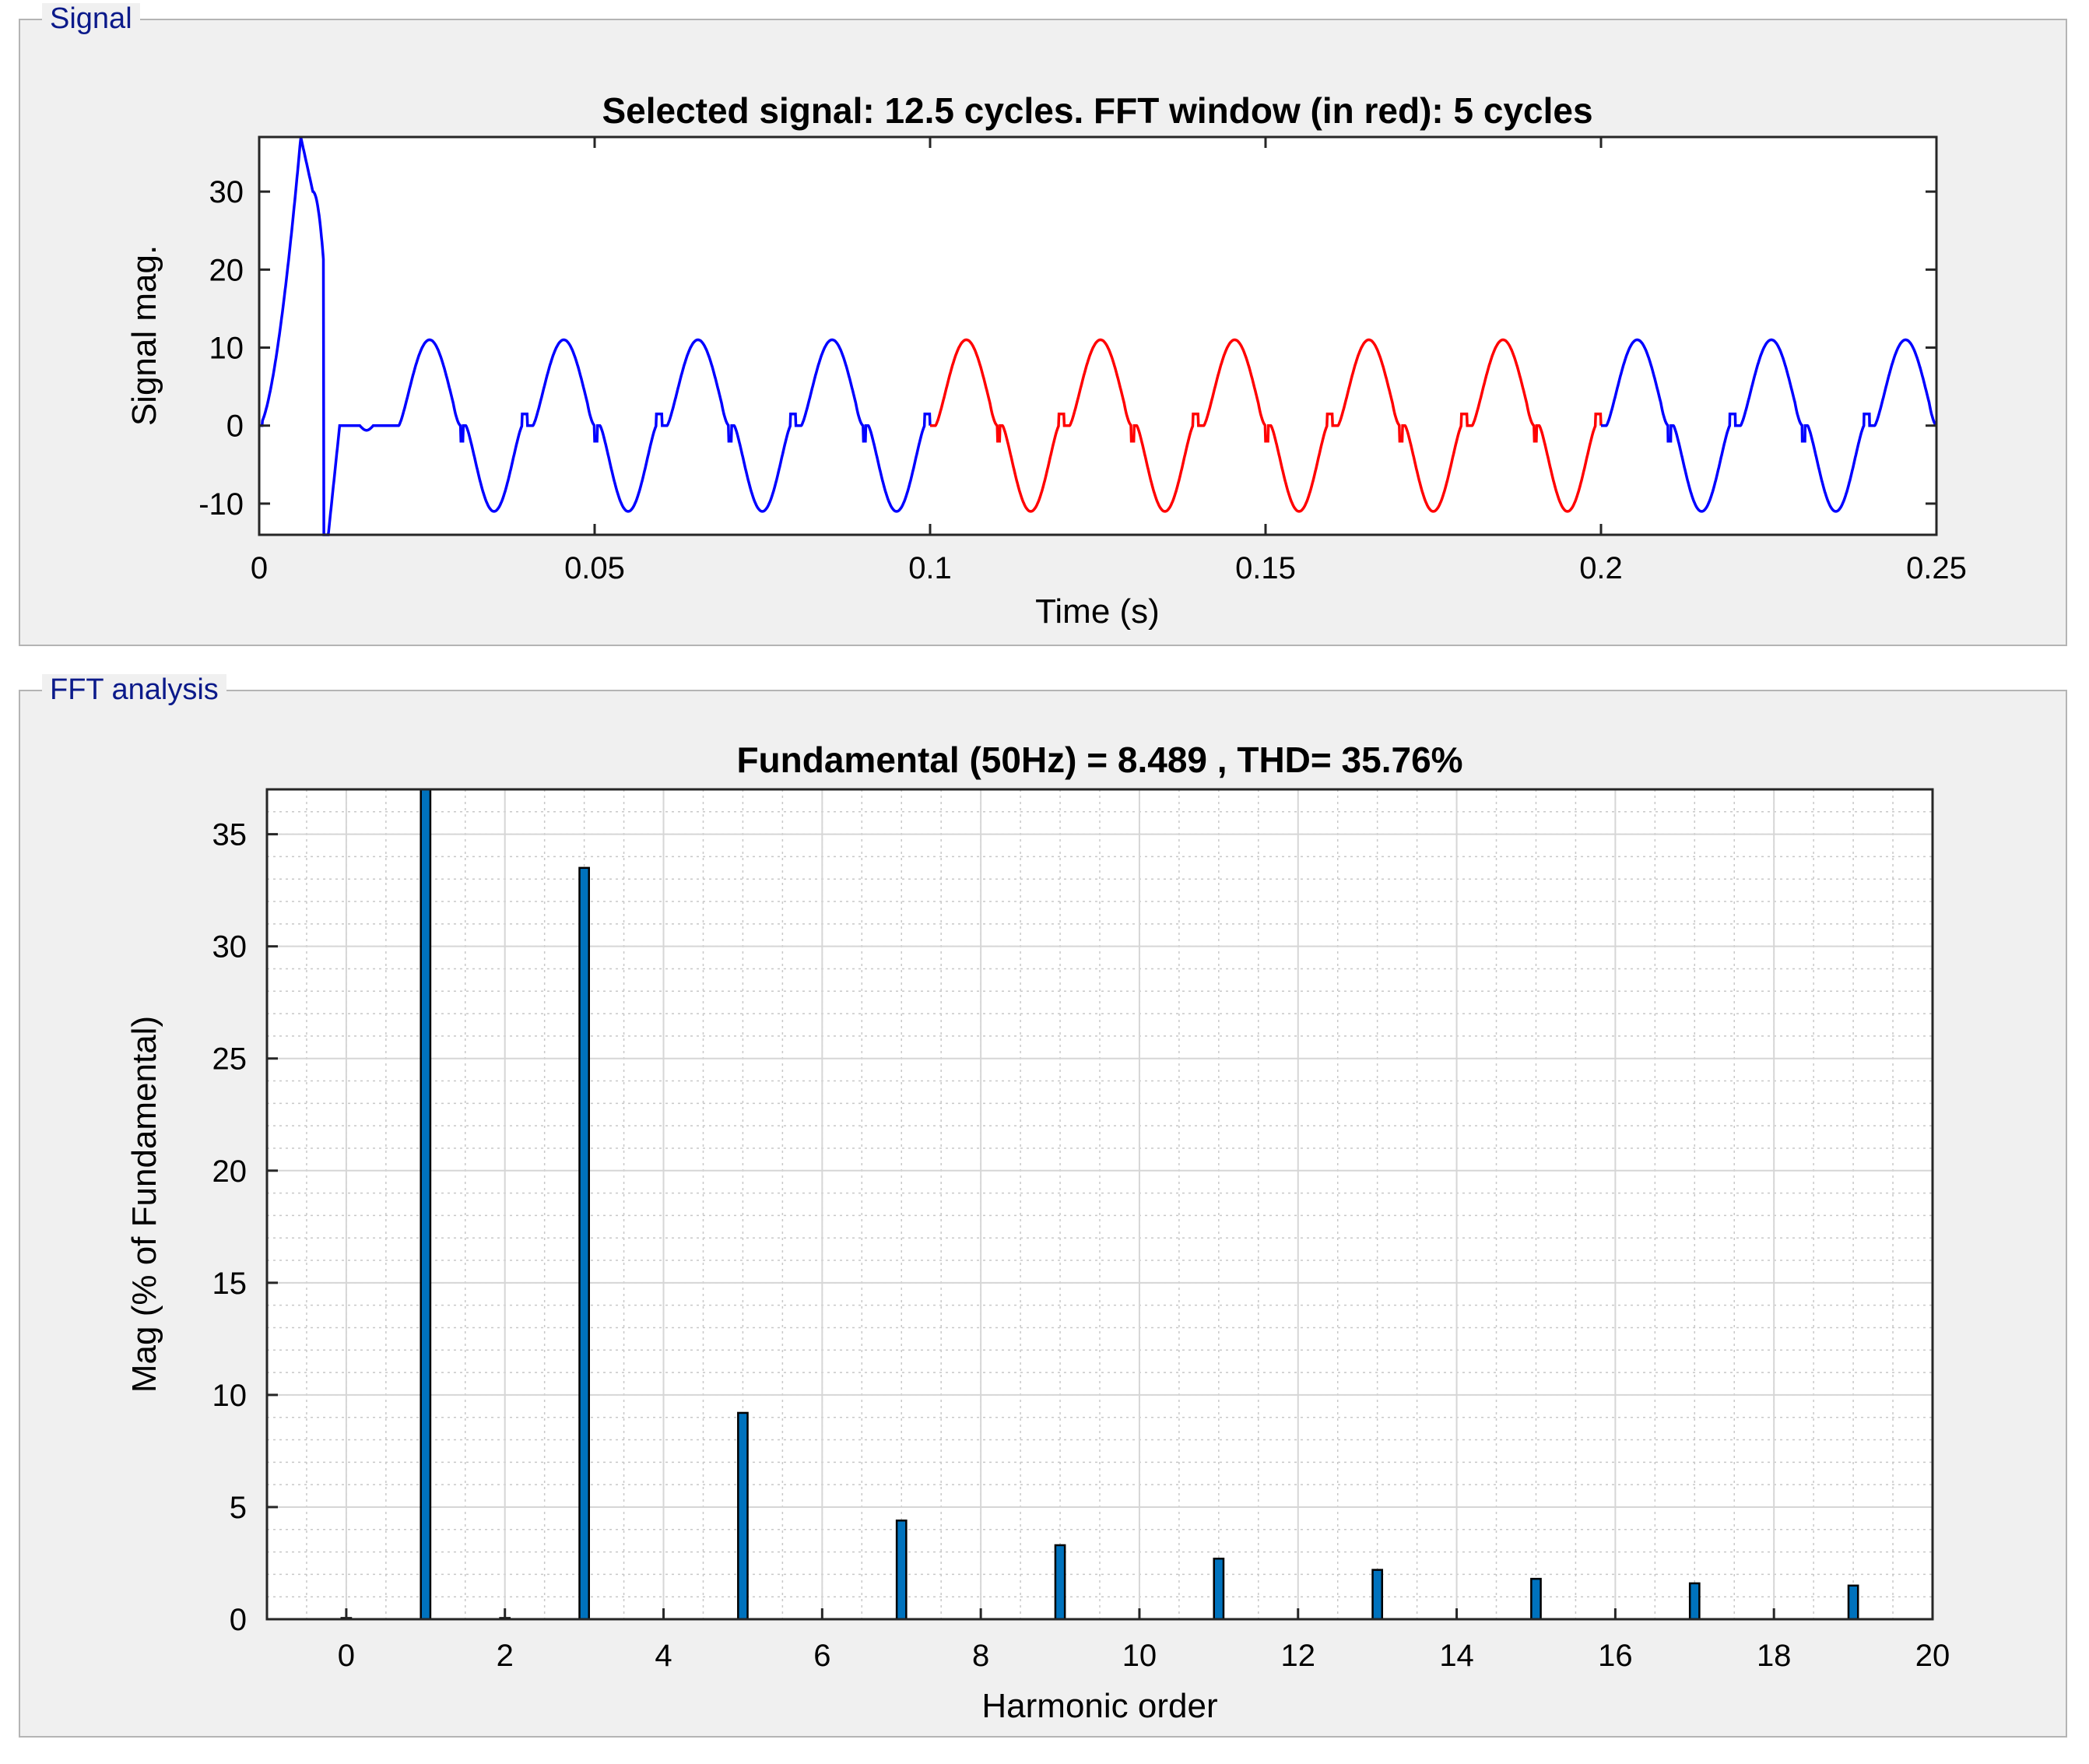 Image resolution: width=2089 pixels, height=1764 pixels. I want to click on fft-panel-label: FFT analysis, so click(134, 689).